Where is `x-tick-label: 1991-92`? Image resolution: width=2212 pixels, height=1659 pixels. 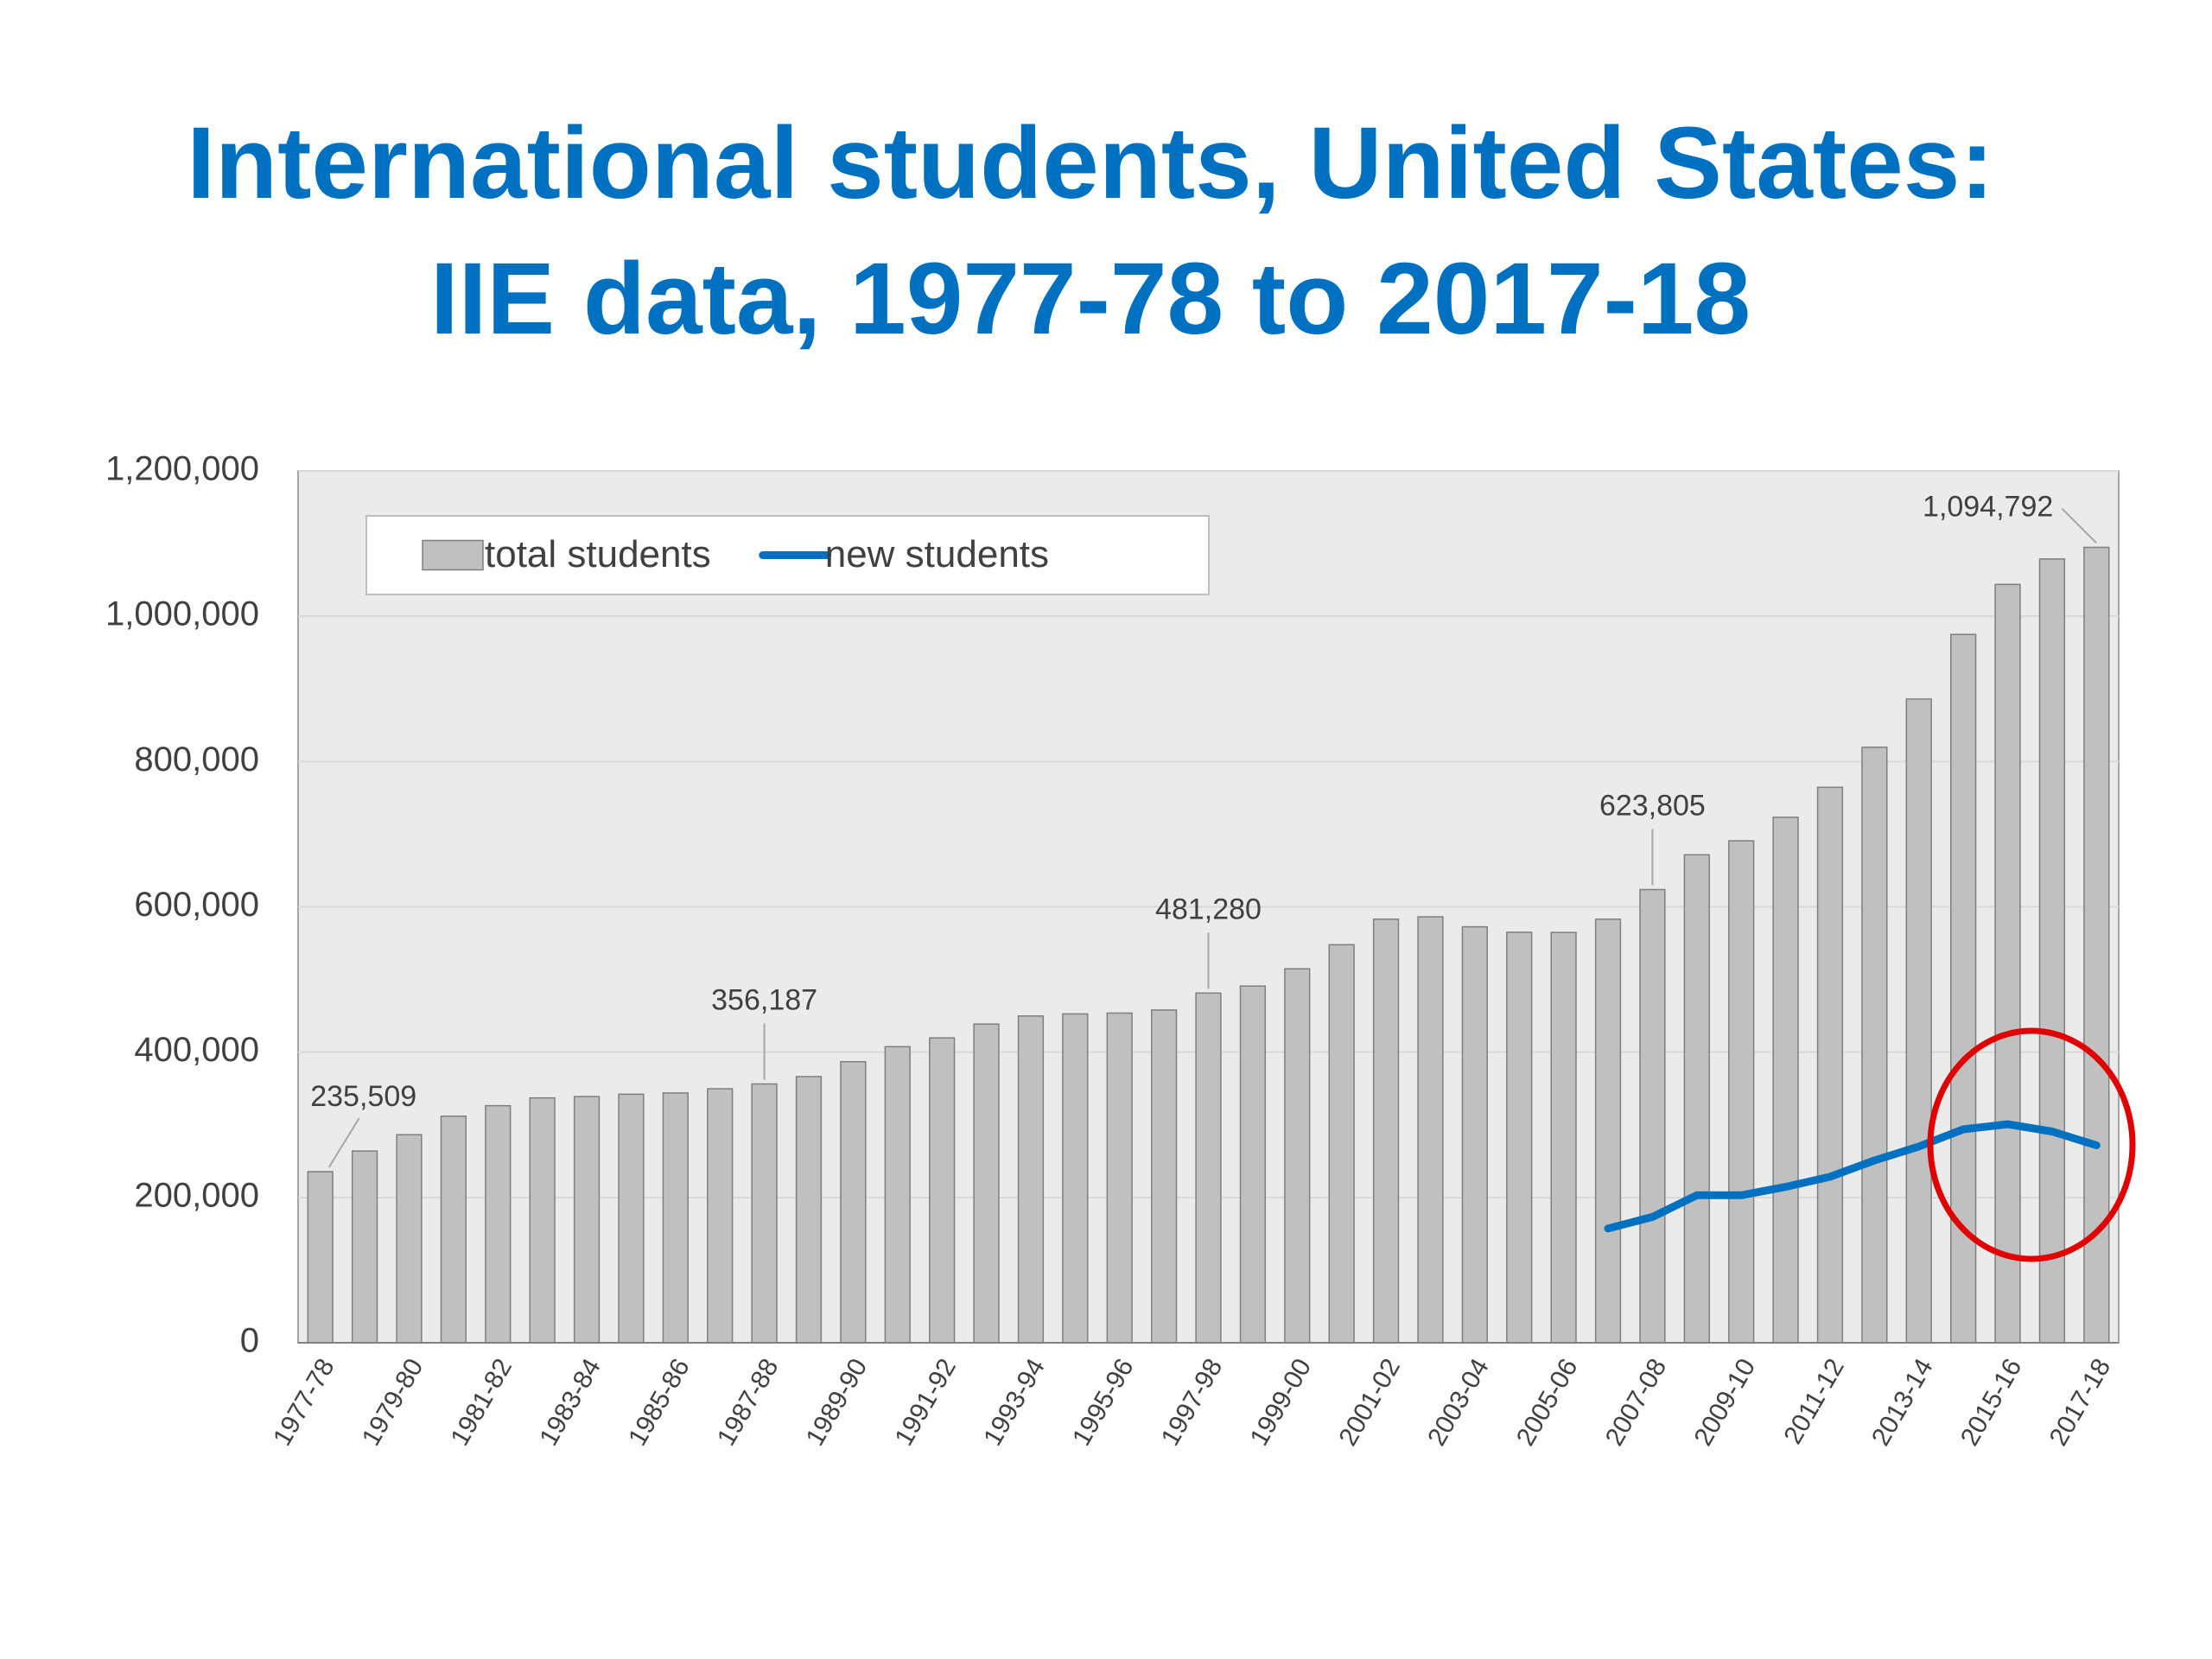
x-tick-label: 1991-92 is located at coordinates (925, 1402).